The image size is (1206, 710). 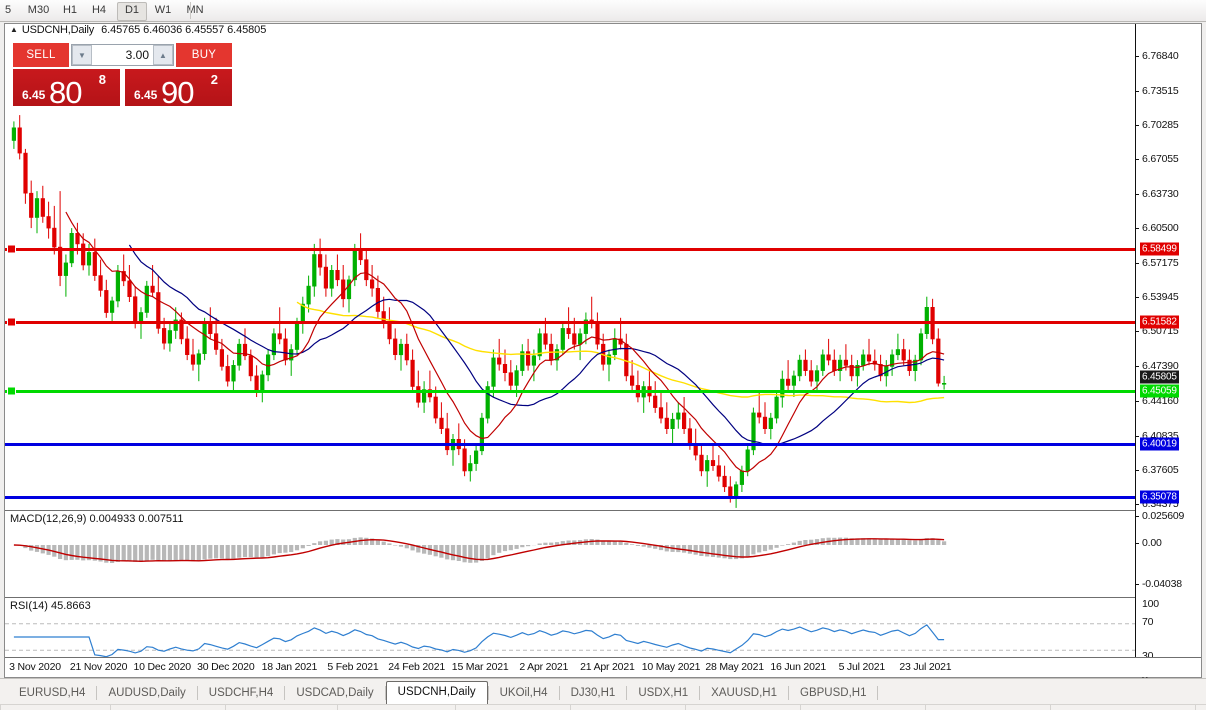 What do you see at coordinates (1162, 584) in the screenshot?
I see `macd-scale-label: -0.04038` at bounding box center [1162, 584].